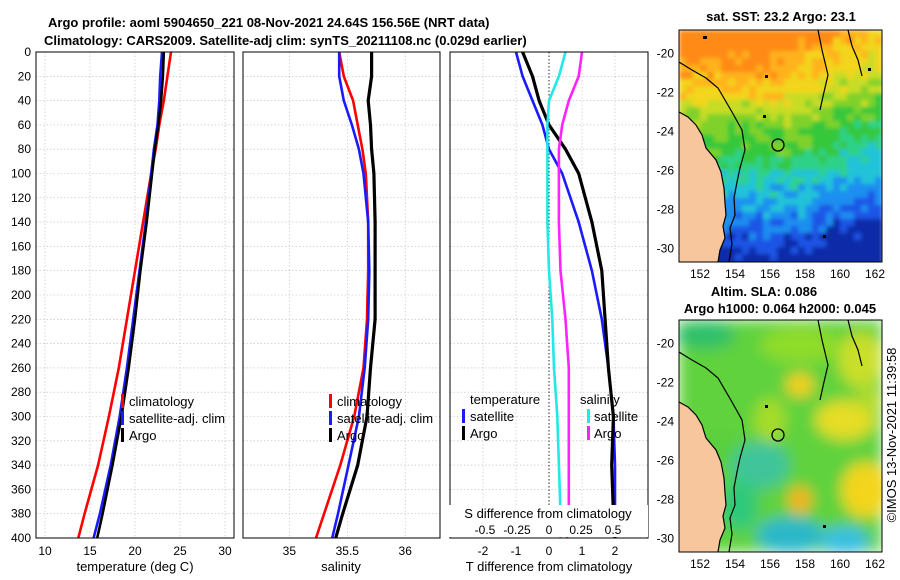 The image size is (900, 580). Describe the element at coordinates (824, 526) in the screenshot. I see `reef-mark` at that location.